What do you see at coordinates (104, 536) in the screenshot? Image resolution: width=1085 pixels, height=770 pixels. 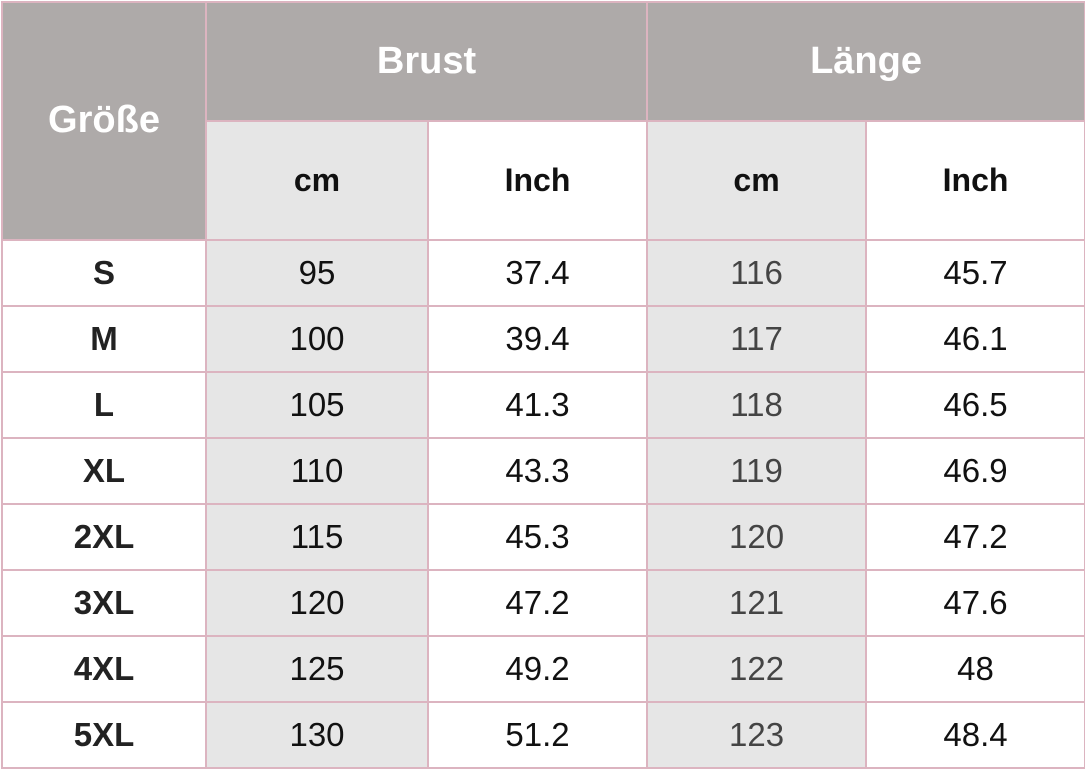 I see `size-cell: 2XL` at bounding box center [104, 536].